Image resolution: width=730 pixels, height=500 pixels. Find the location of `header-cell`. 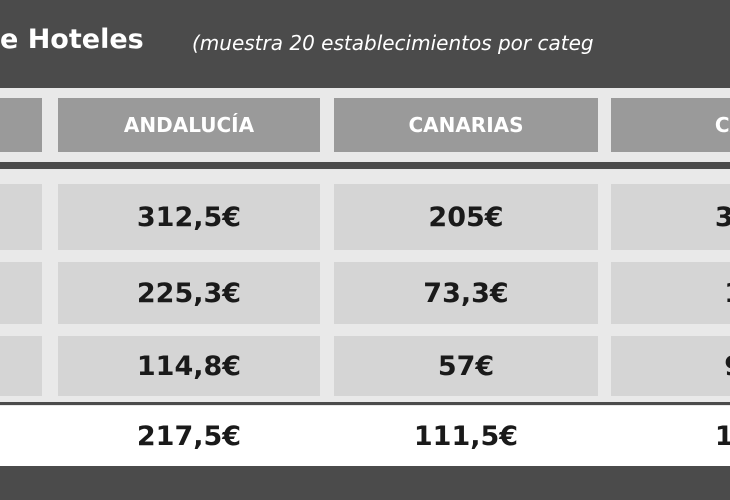

header-cell is located at coordinates (21, 125).